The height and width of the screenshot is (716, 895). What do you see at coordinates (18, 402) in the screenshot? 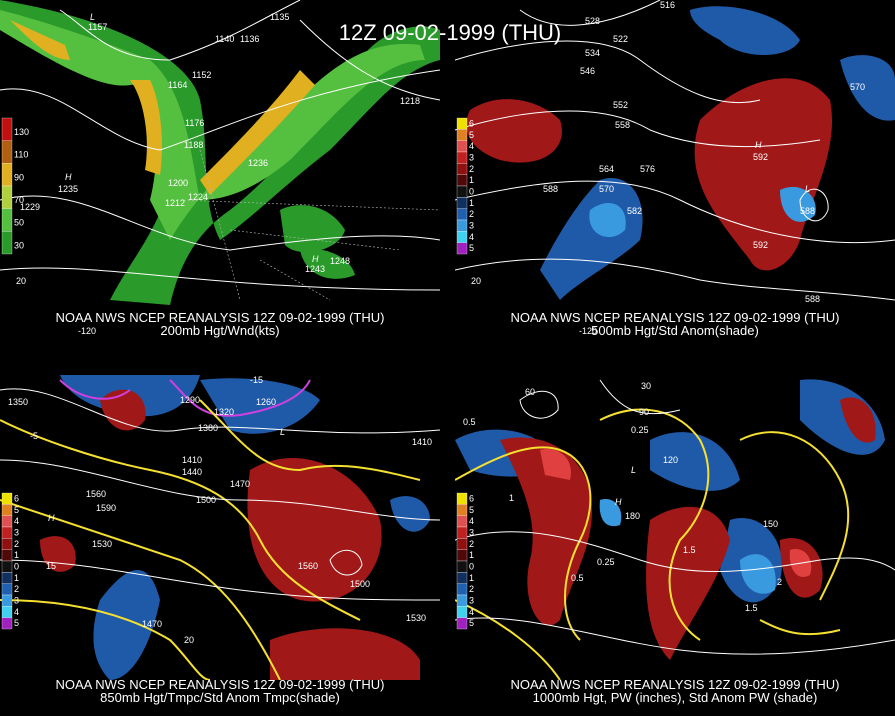
I see `contour-label: 1350` at bounding box center [18, 402].